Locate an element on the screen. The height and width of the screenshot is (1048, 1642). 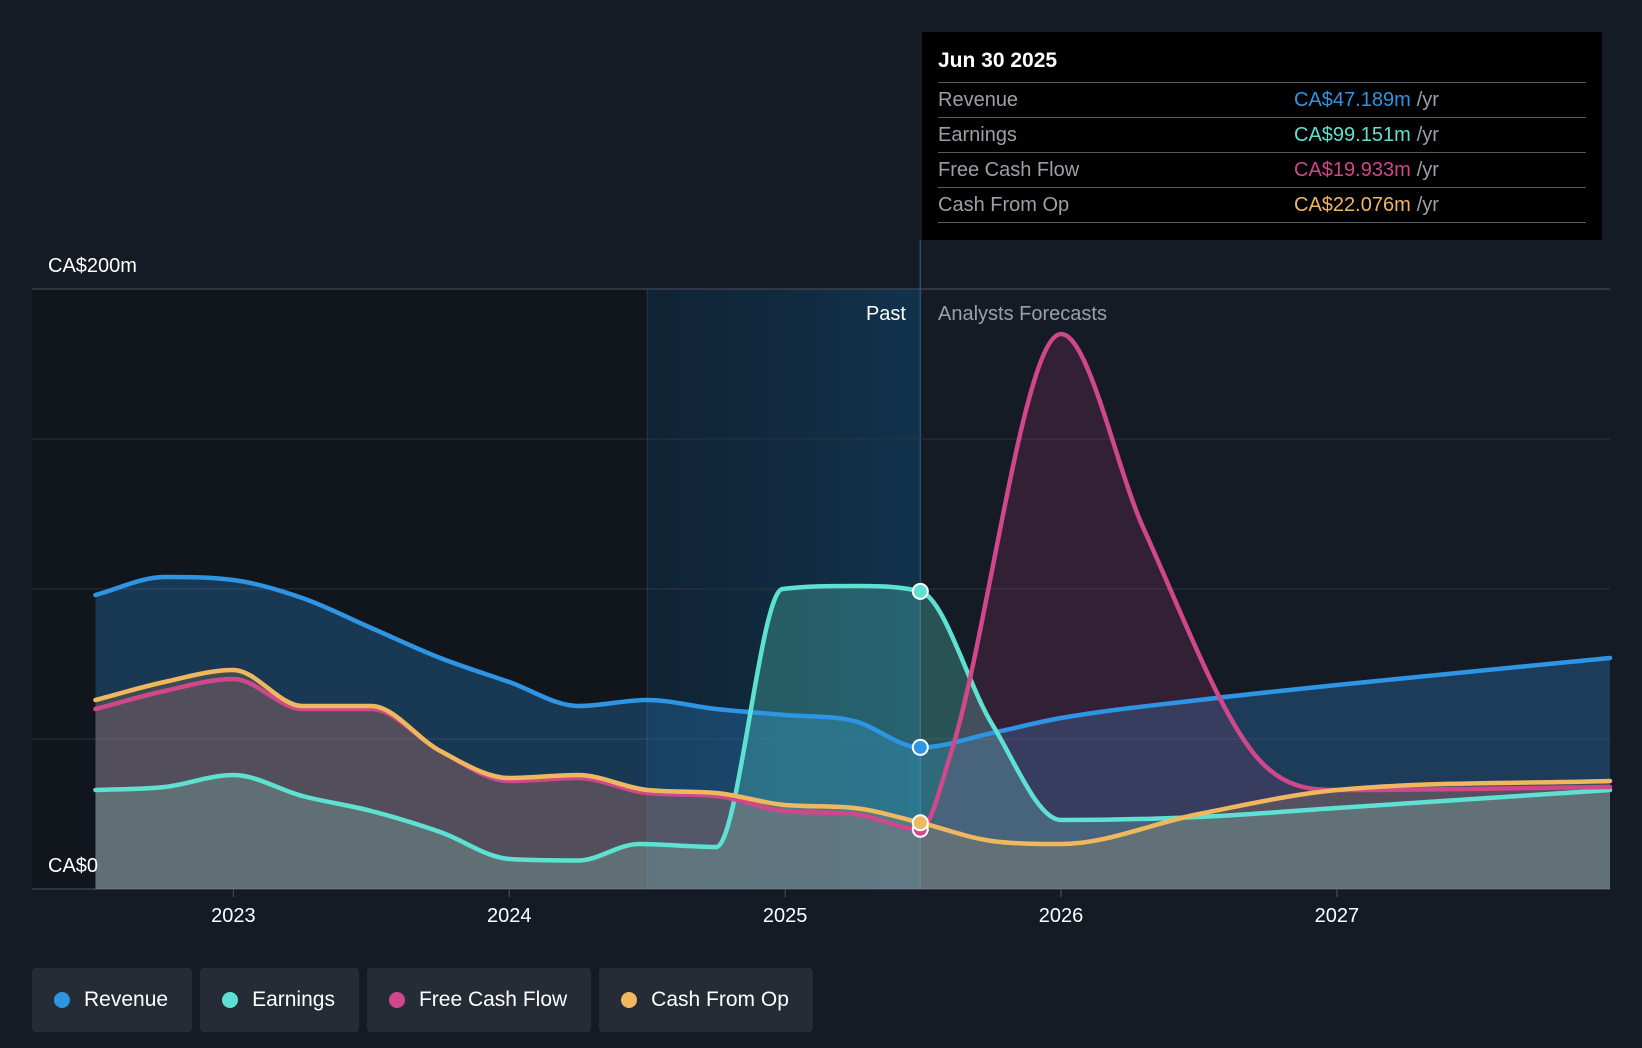
legend-label: Free Cash Flow is located at coordinates (493, 999).